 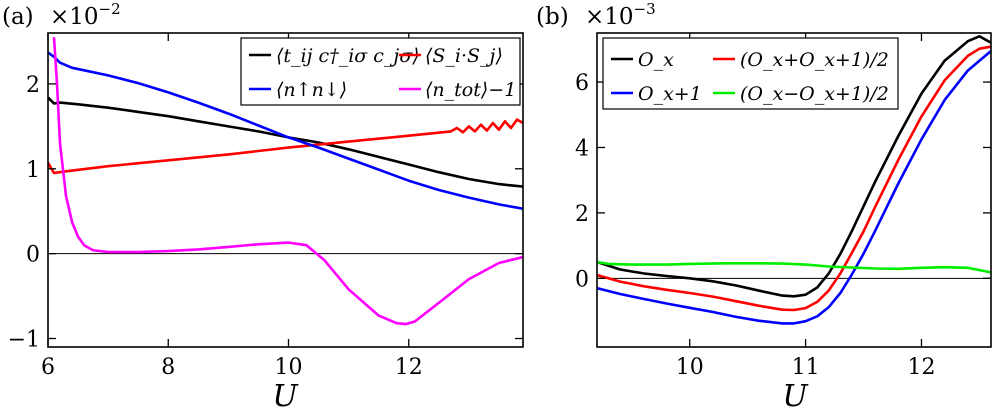 What do you see at coordinates (33, 170) in the screenshot?
I see `panel-a-y-tick-label: 1` at bounding box center [33, 170].